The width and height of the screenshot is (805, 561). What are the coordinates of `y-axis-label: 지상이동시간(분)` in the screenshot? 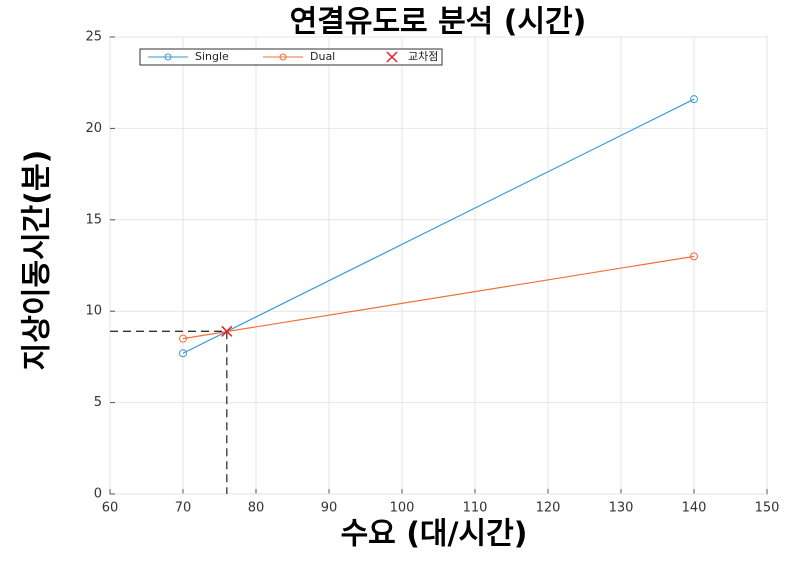 It's located at (37, 260).